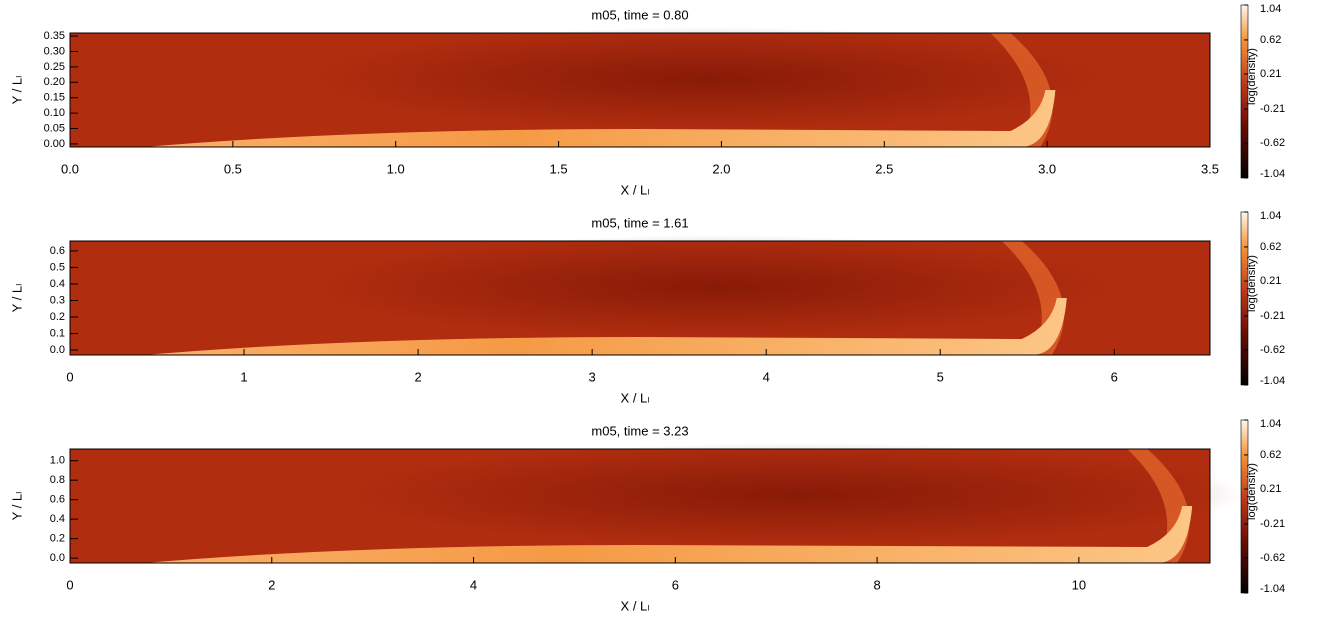 The image size is (1321, 618). I want to click on y-tick-label: 0.10, so click(54, 113).